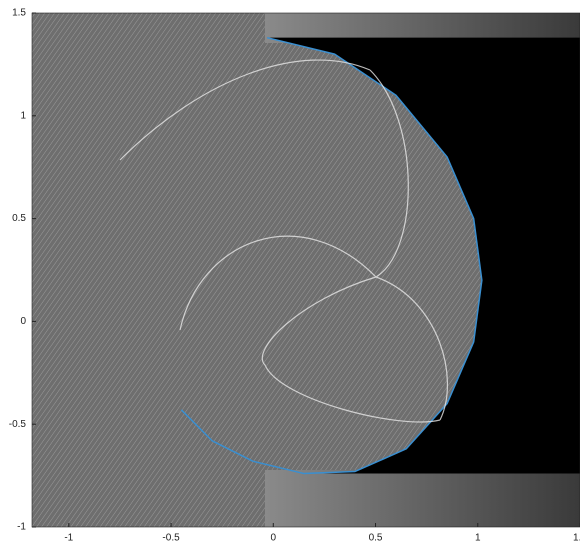 Image resolution: width=580 pixels, height=543 pixels. Describe the element at coordinates (422, 498) in the screenshot. I see `bottom-stripes` at that location.